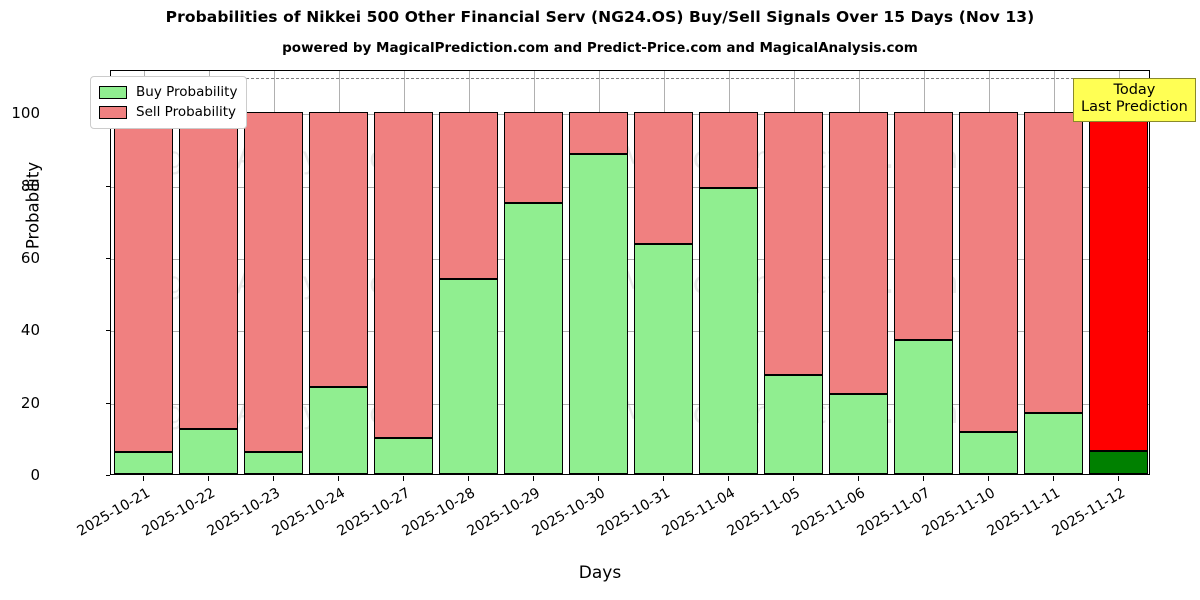 The image size is (1200, 600). What do you see at coordinates (1134, 90) in the screenshot?
I see `today-annotation-line1: Today` at bounding box center [1134, 90].